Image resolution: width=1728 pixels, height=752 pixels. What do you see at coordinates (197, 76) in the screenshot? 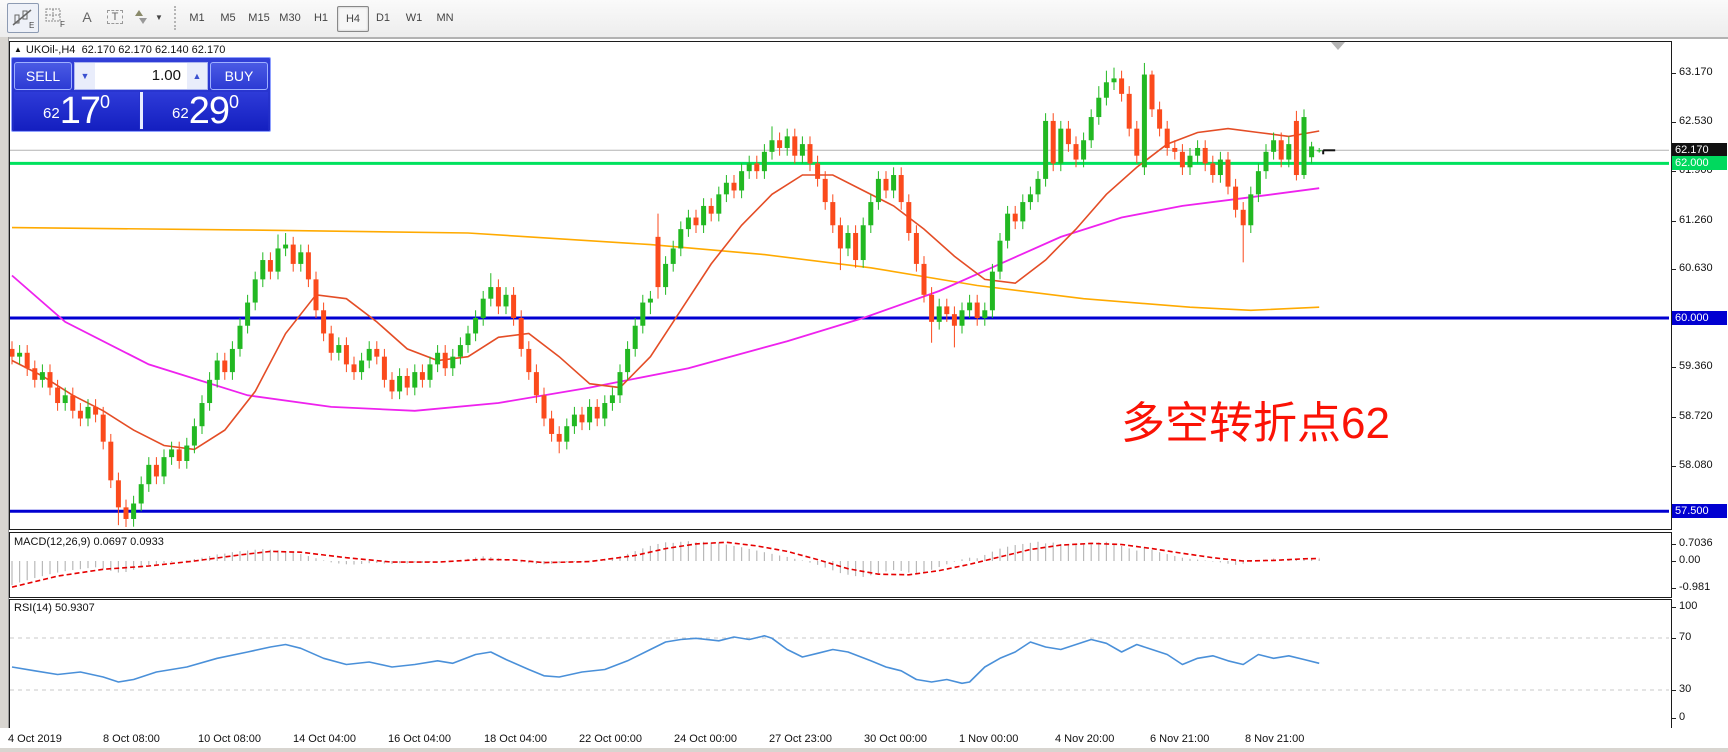
I see `volume-increase-button: ▲` at bounding box center [197, 76].